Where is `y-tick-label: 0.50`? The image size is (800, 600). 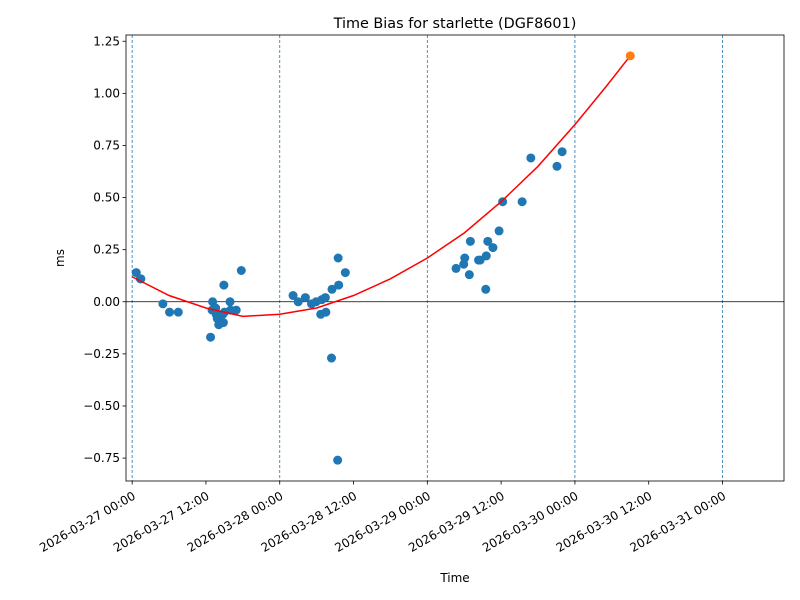
y-tick-label: 0.50 is located at coordinates (106, 198).